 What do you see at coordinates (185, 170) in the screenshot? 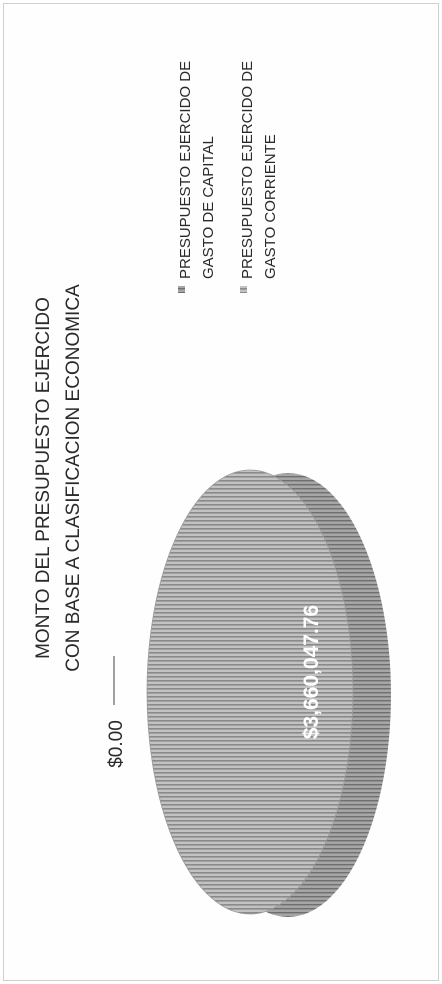
I see `legend-label-capital-line1: PRESUPUESTO EJERCIDO DE` at bounding box center [185, 170].